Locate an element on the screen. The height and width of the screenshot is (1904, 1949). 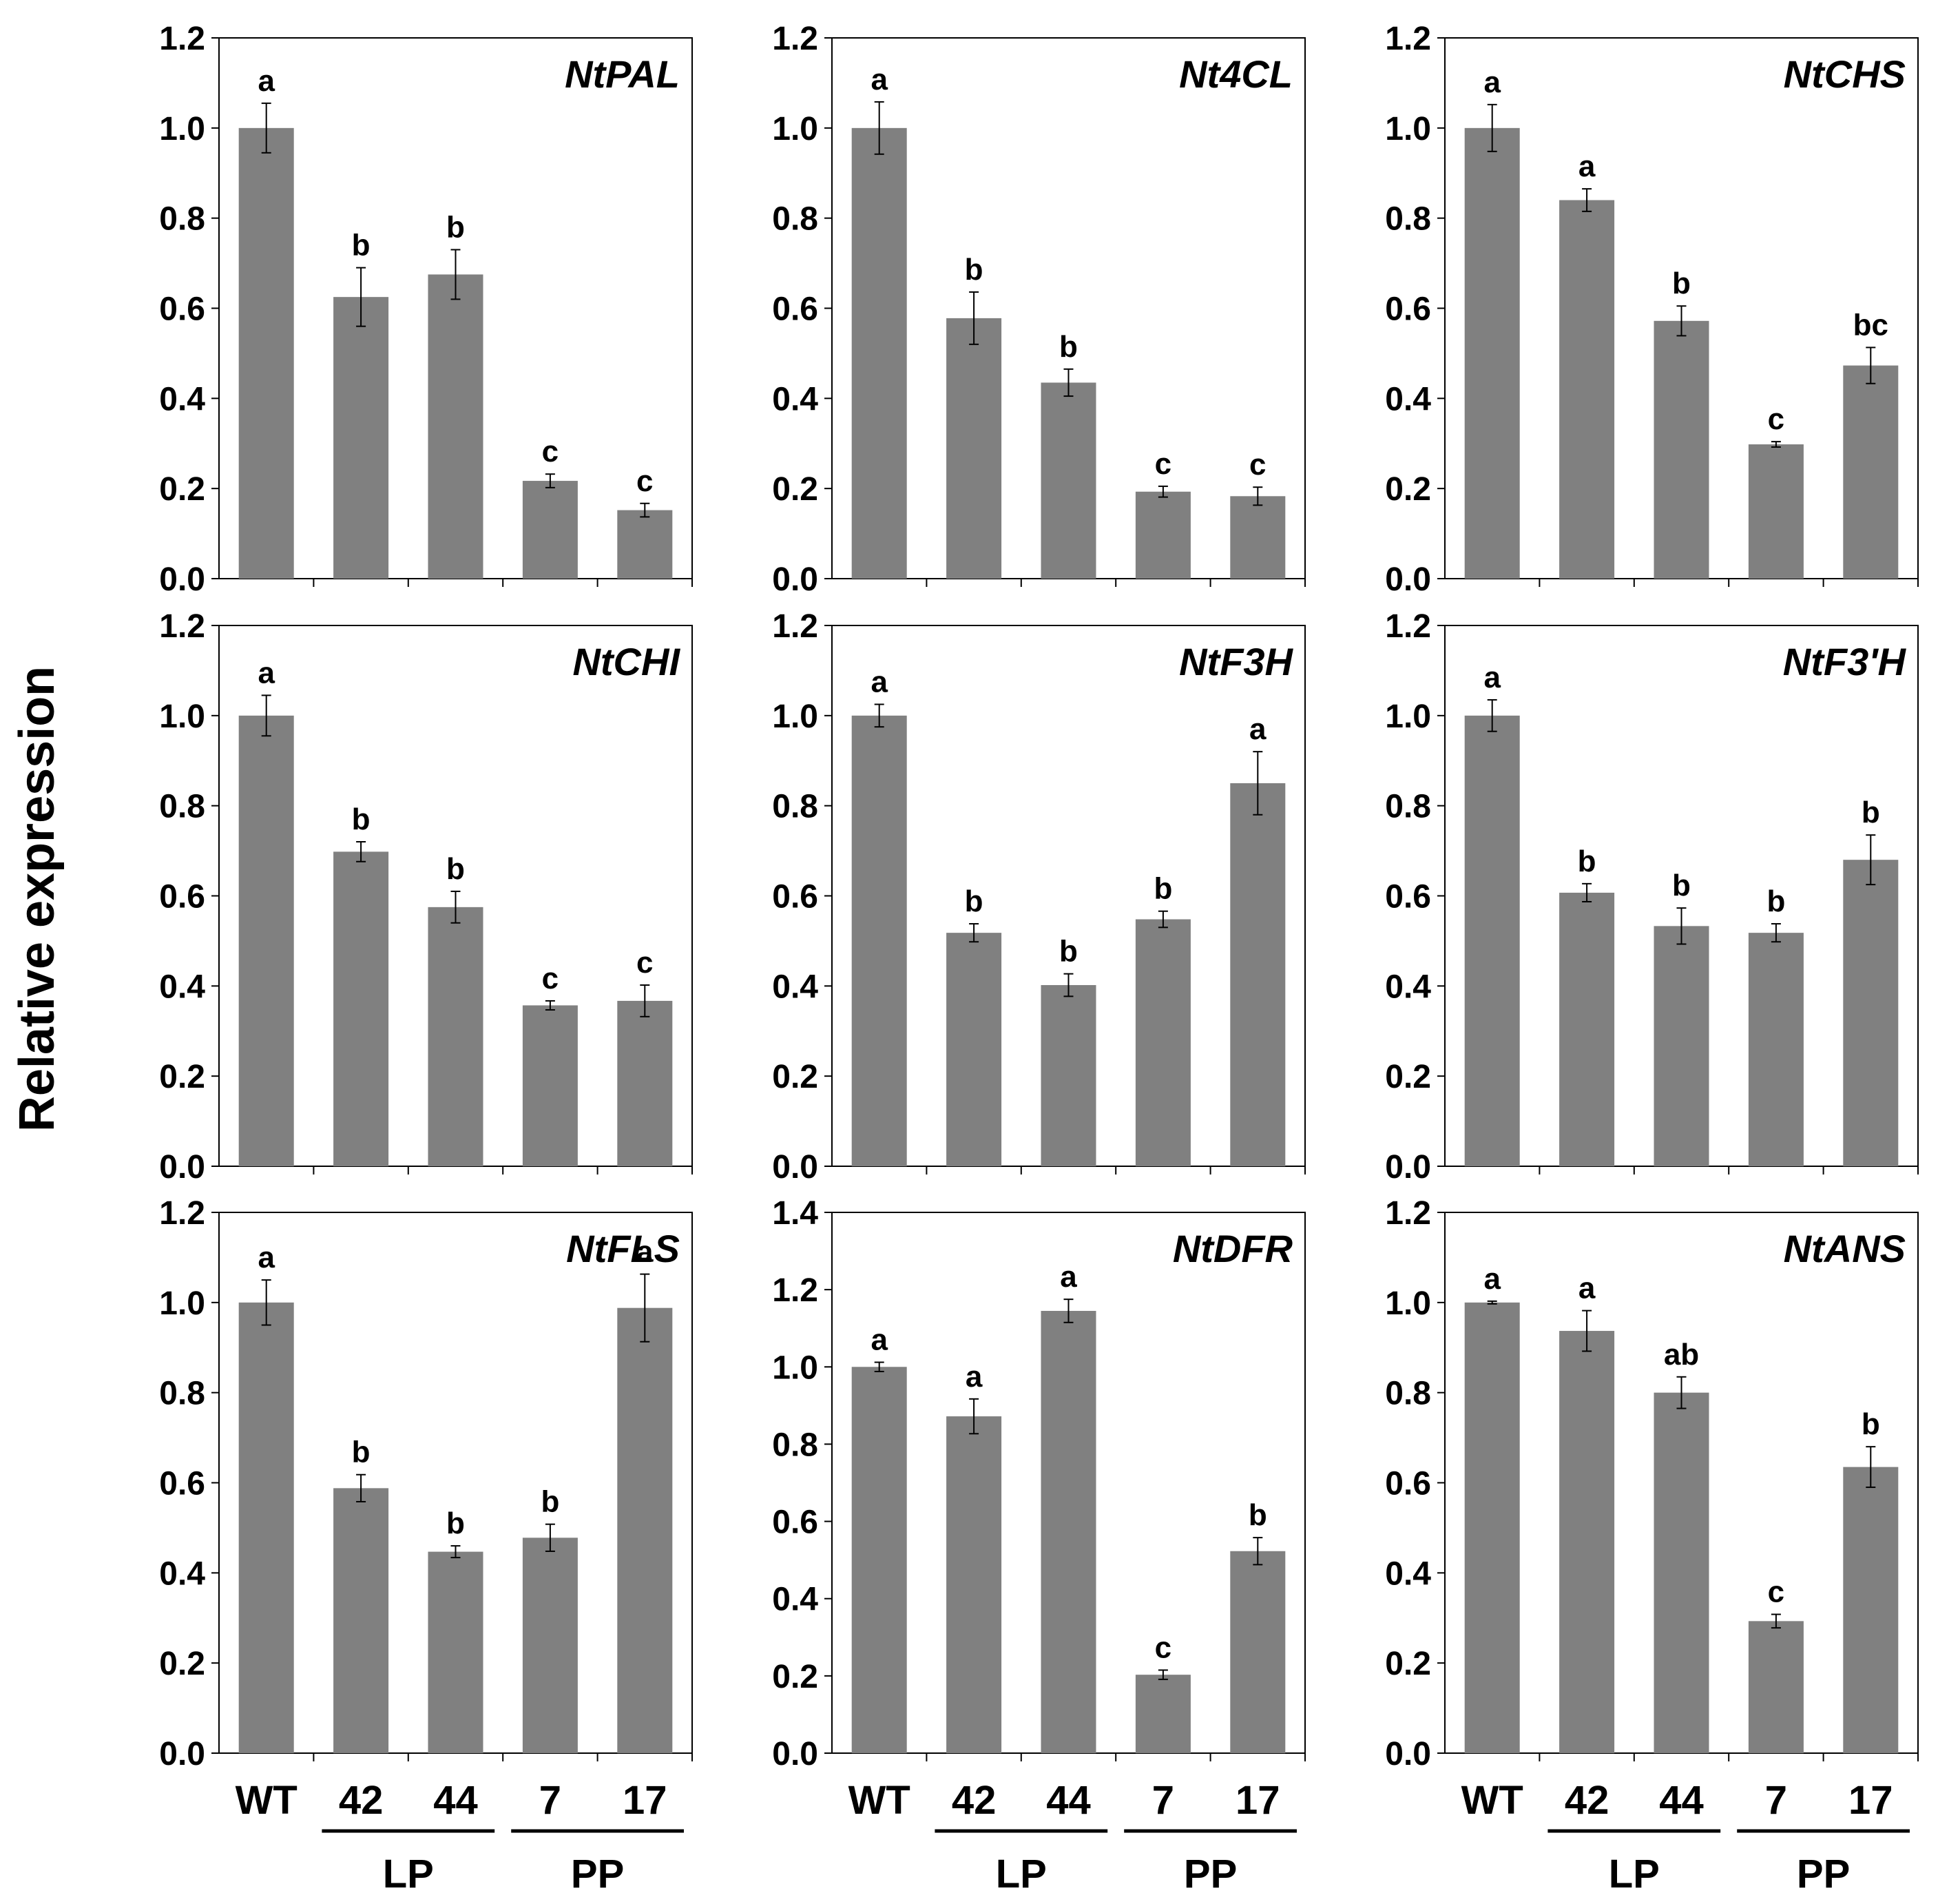
gene-title: Nt4CL is located at coordinates (1236, 74).